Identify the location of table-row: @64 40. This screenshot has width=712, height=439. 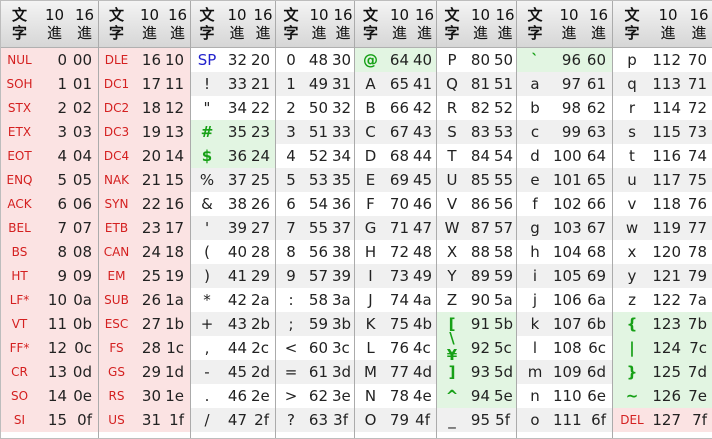
(395, 60).